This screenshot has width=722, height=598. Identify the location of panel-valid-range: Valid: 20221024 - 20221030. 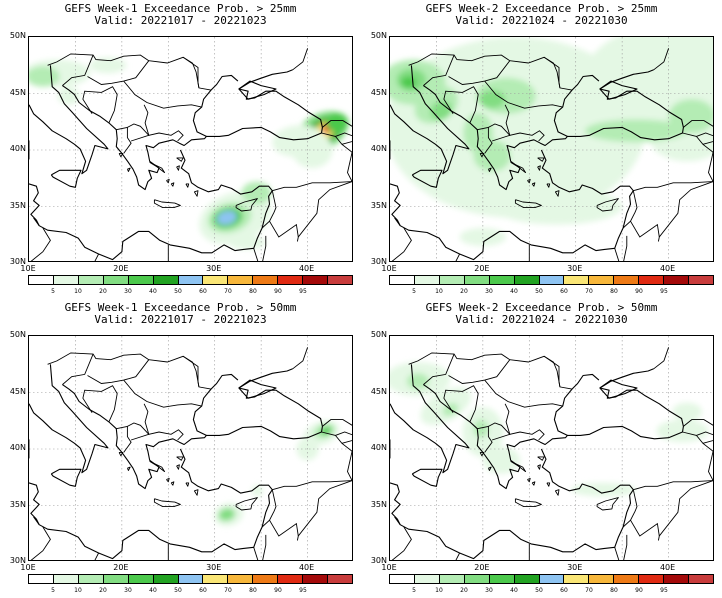
(541, 20).